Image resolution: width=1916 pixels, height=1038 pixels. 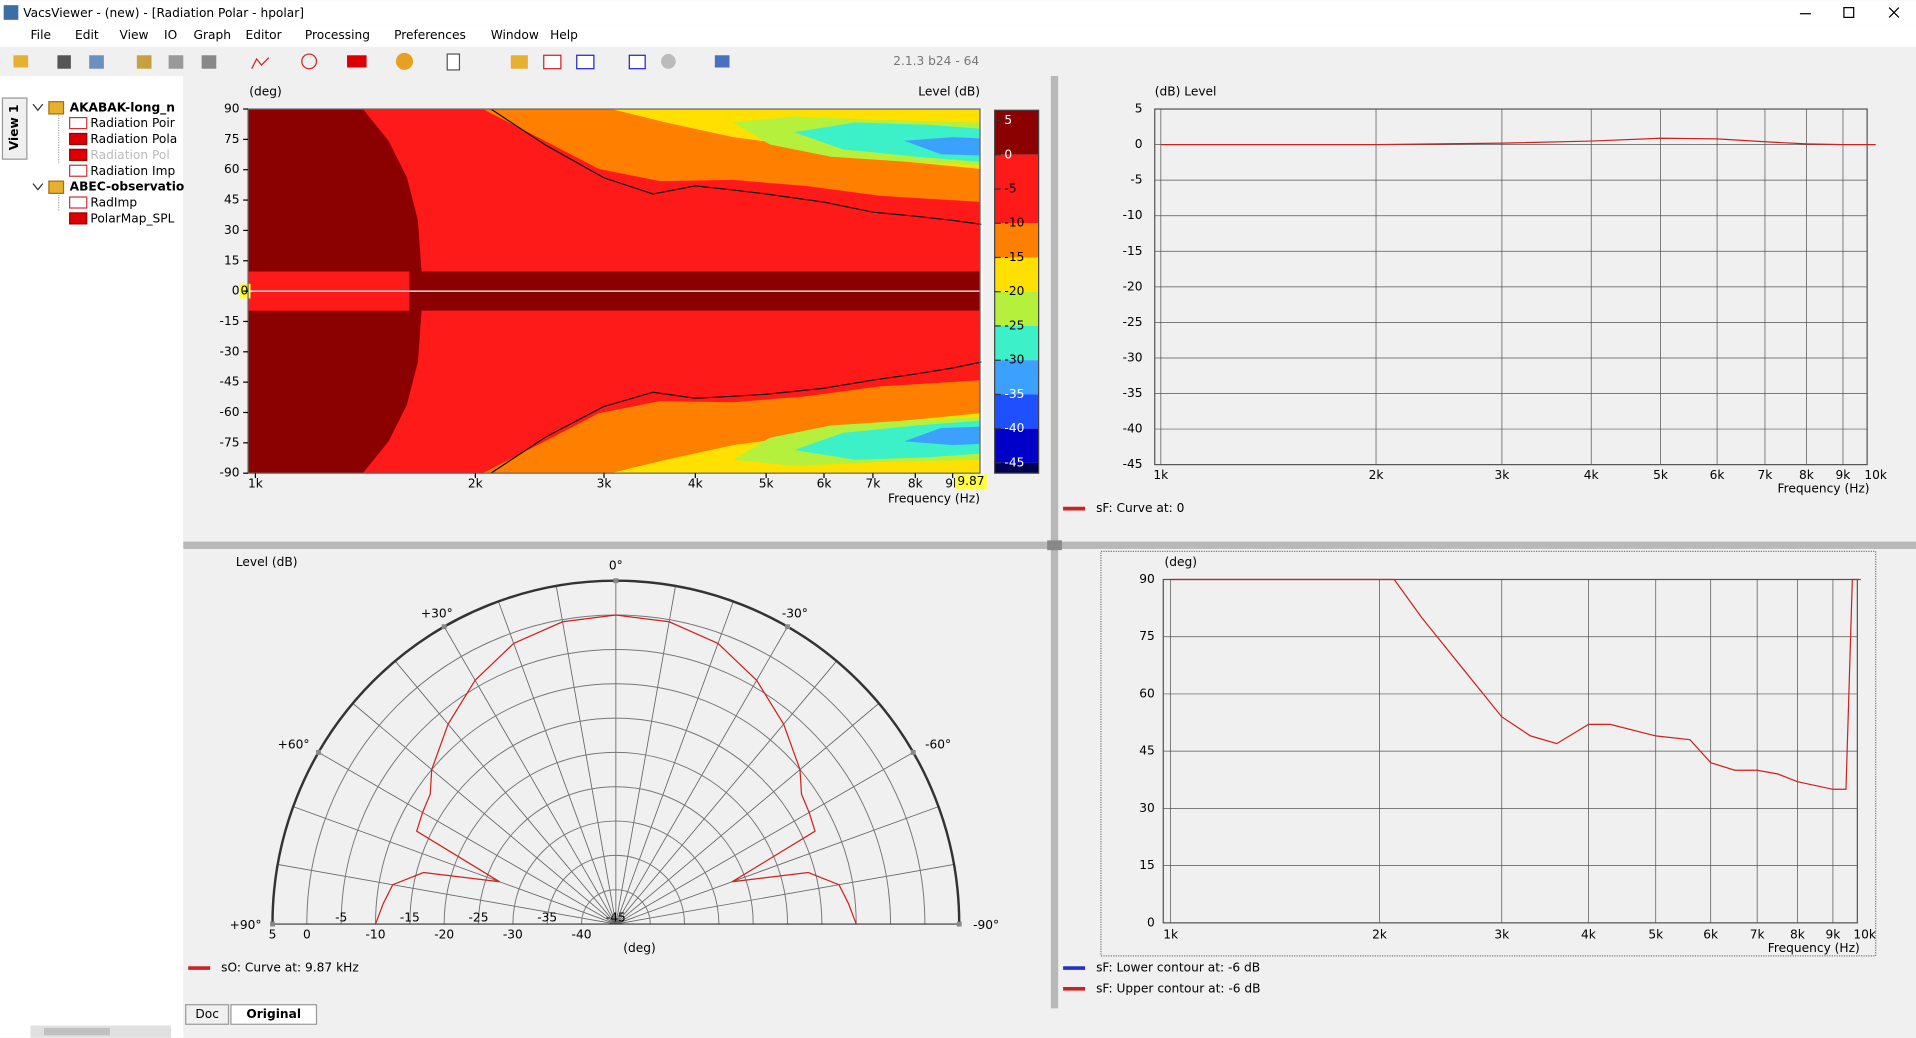 I want to click on view-tab-label: View 1, so click(x=14, y=128).